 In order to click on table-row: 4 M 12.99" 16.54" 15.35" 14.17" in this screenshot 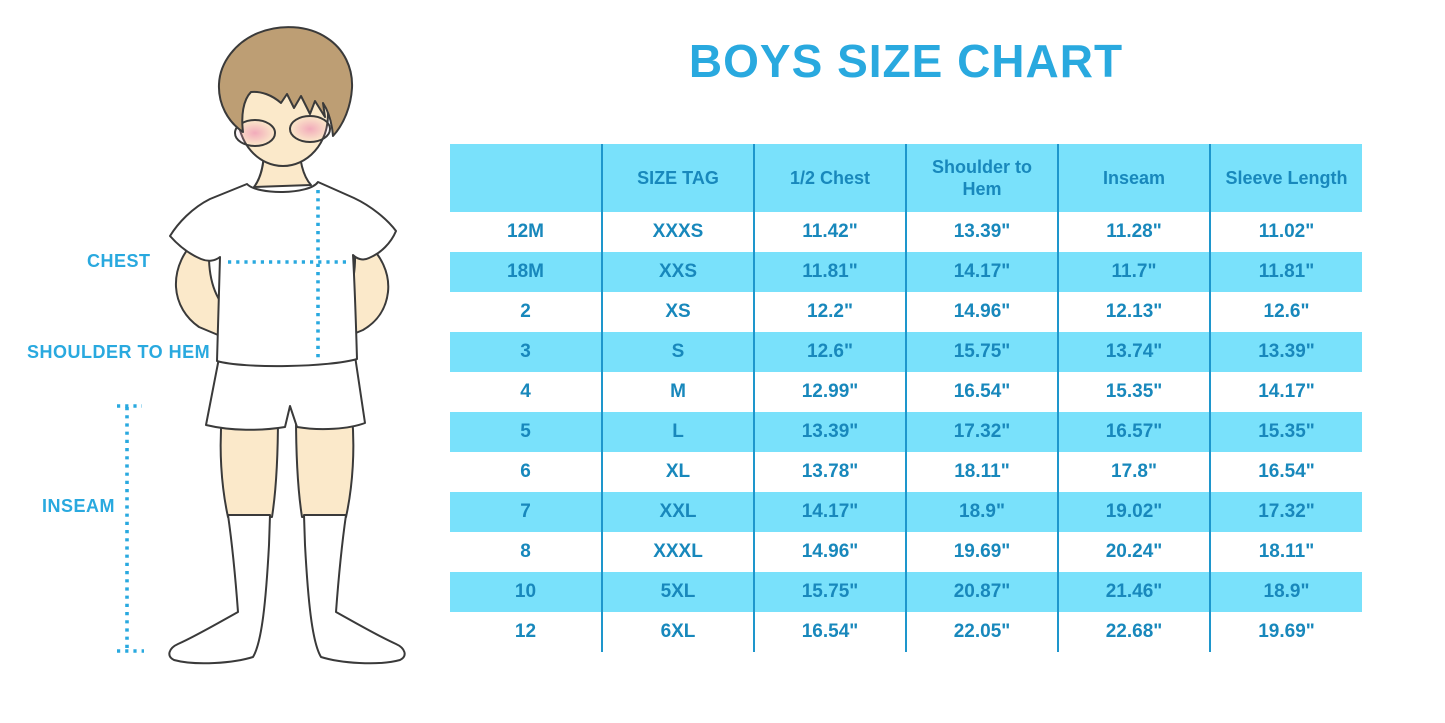, I will do `click(906, 392)`.